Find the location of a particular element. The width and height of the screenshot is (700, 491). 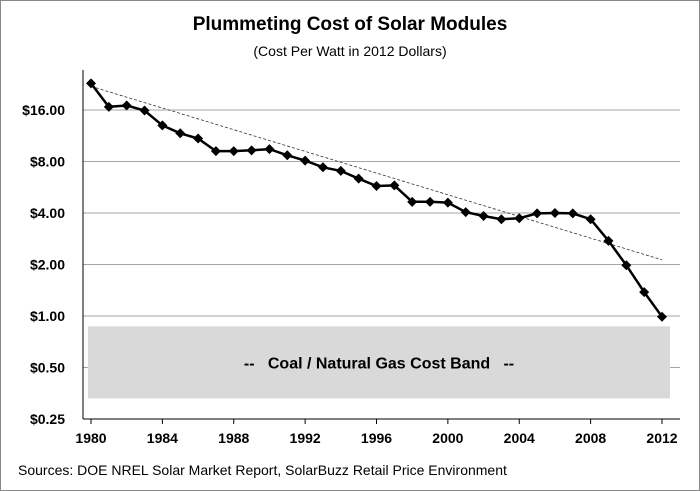

x-tick-label: 2008 is located at coordinates (590, 438).